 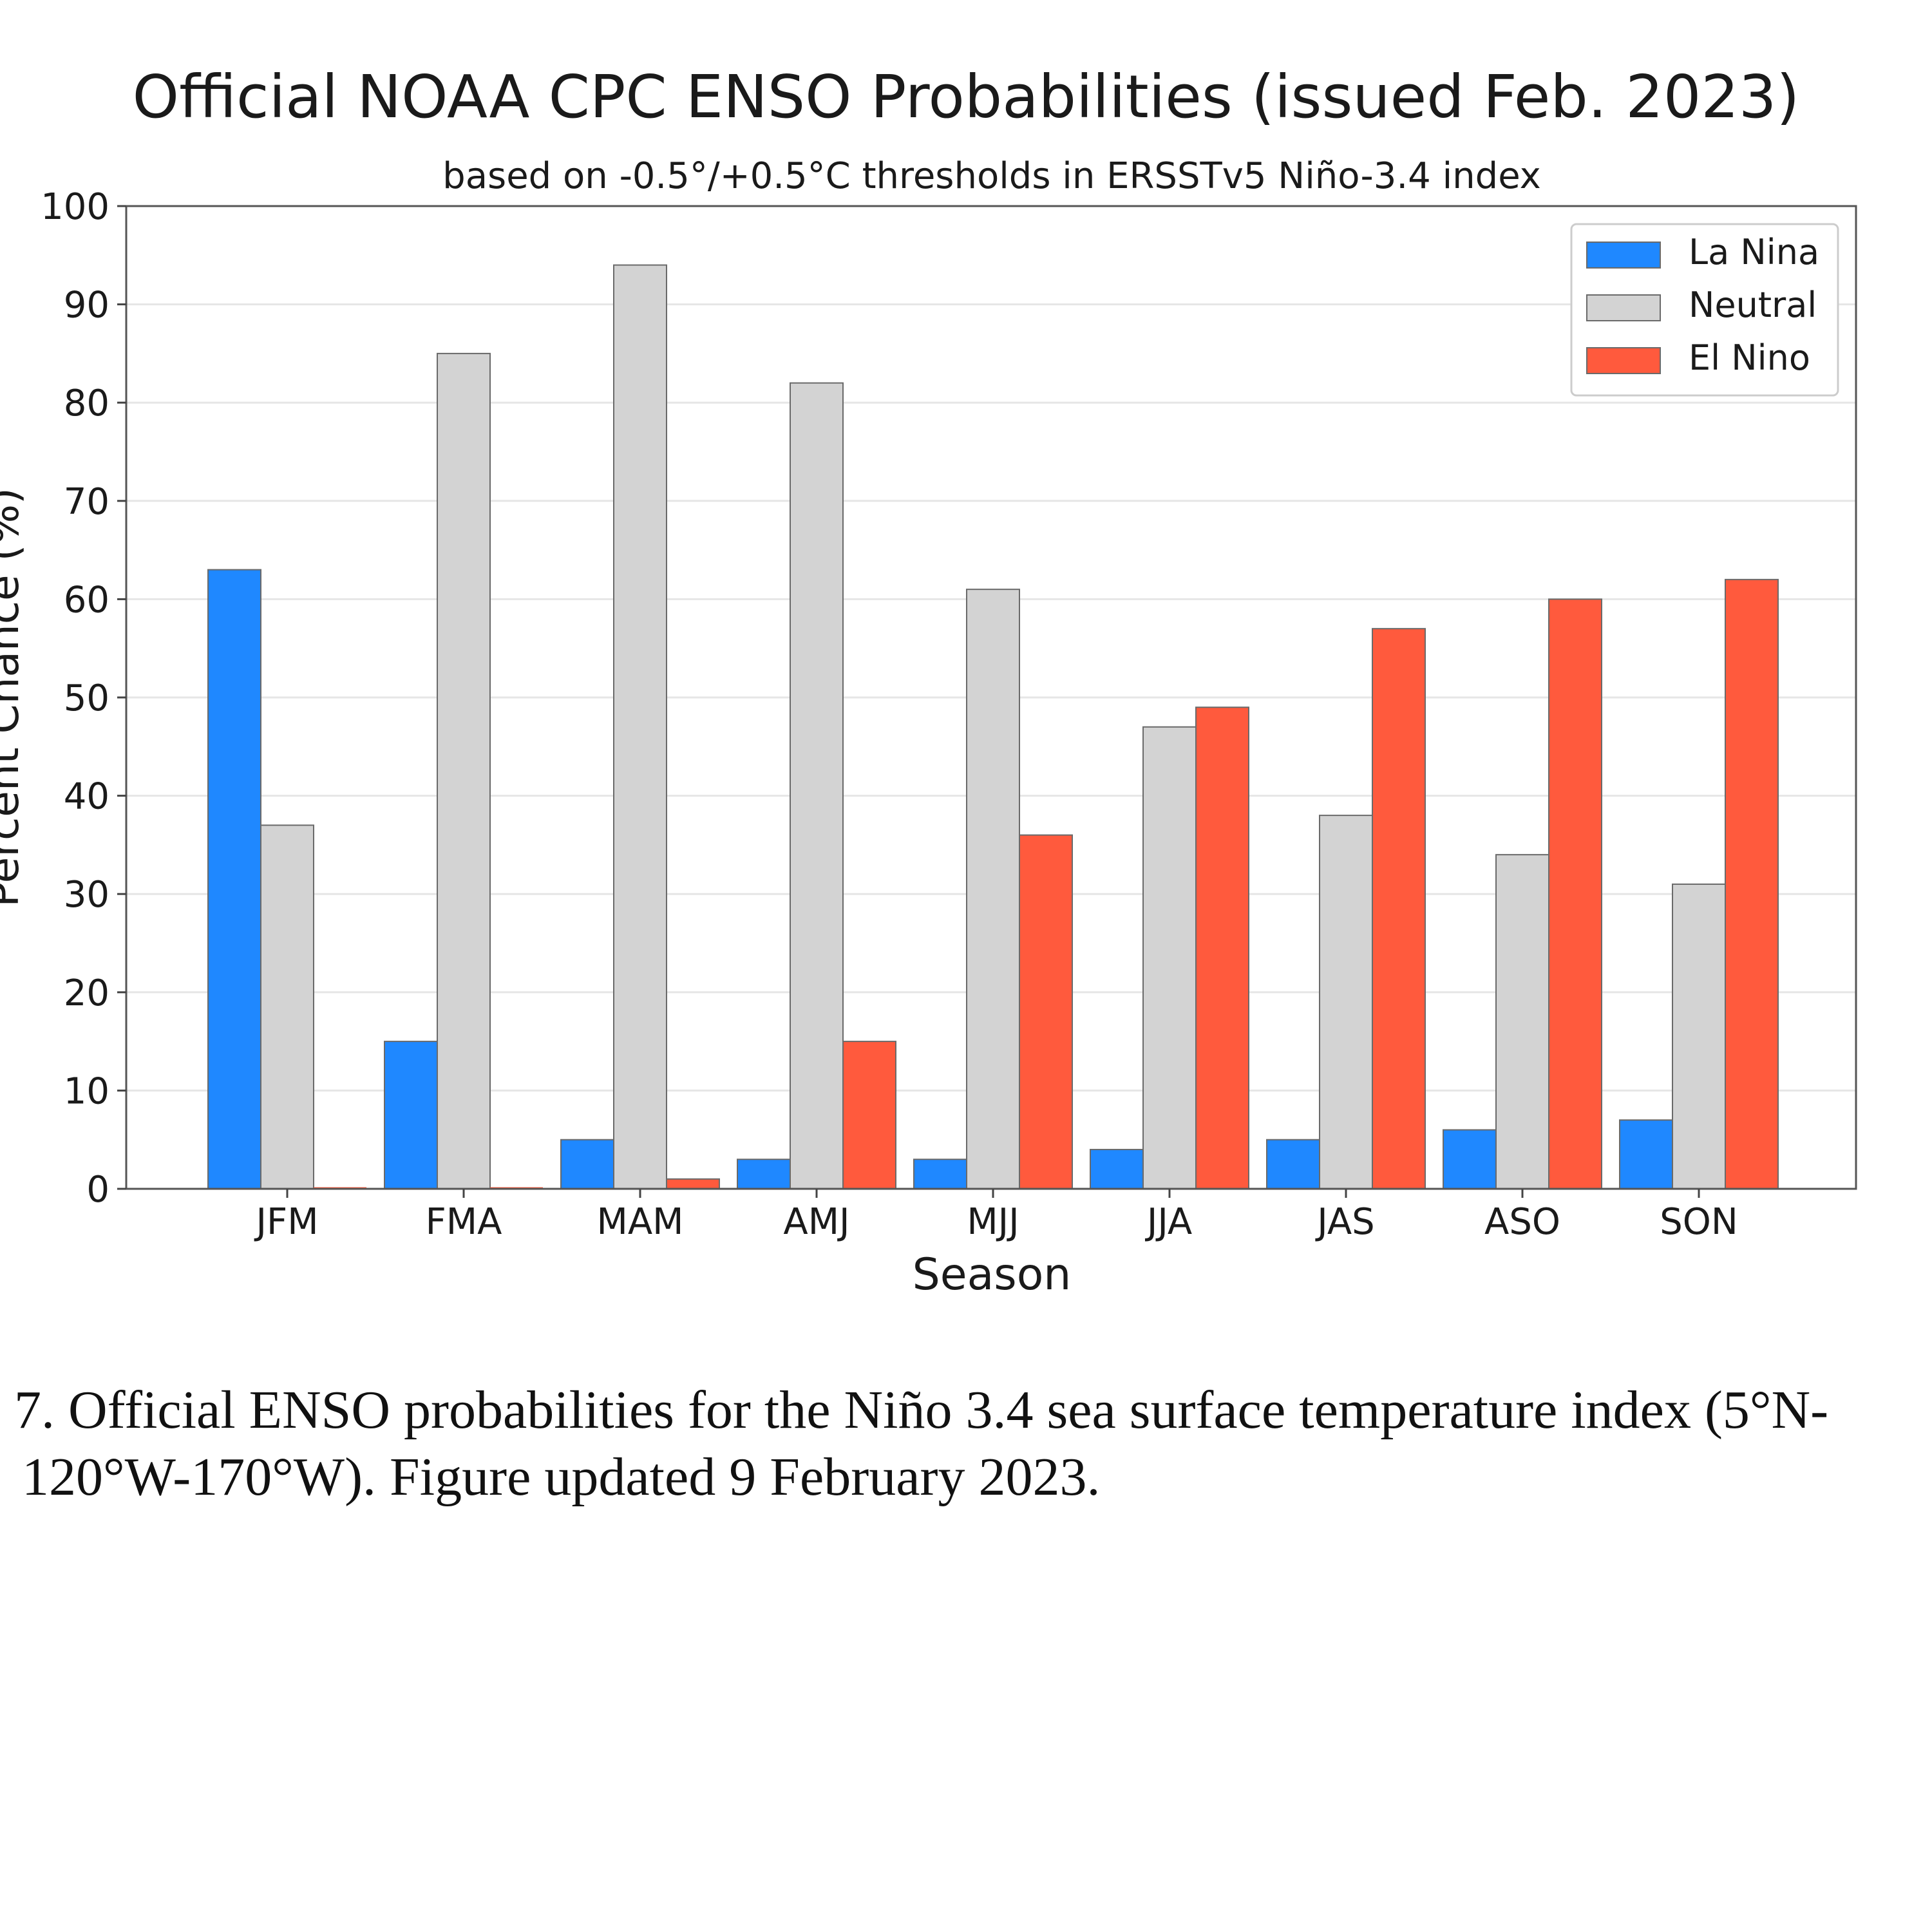 What do you see at coordinates (993, 889) in the screenshot?
I see `bar-neutral-mjj` at bounding box center [993, 889].